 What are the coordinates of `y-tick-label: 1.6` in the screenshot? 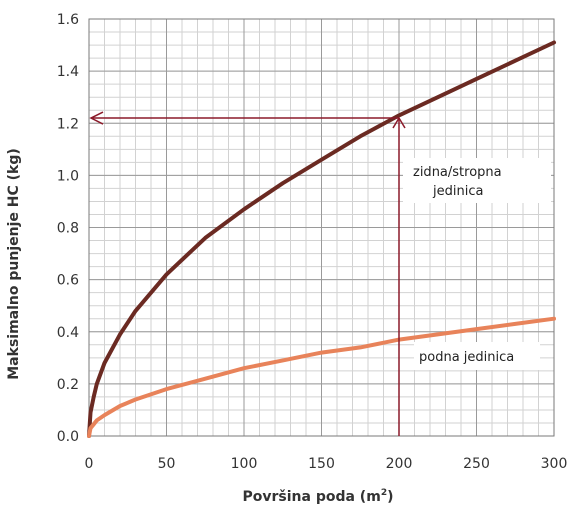 It's located at (68, 20).